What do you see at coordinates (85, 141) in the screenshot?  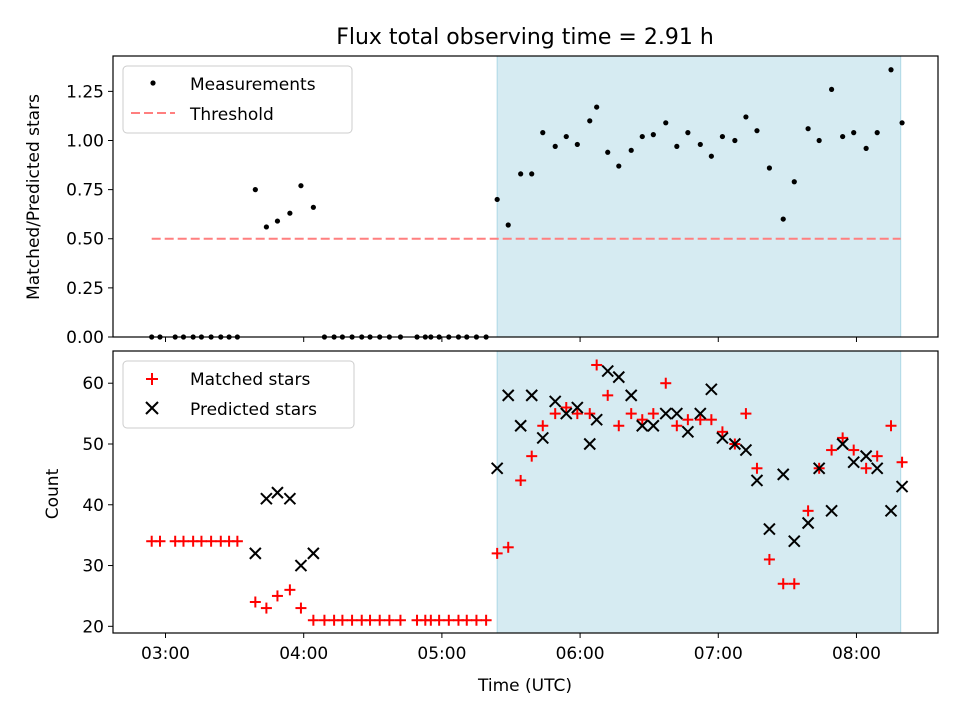 I see `top-y-tick-label: 1.00` at bounding box center [85, 141].